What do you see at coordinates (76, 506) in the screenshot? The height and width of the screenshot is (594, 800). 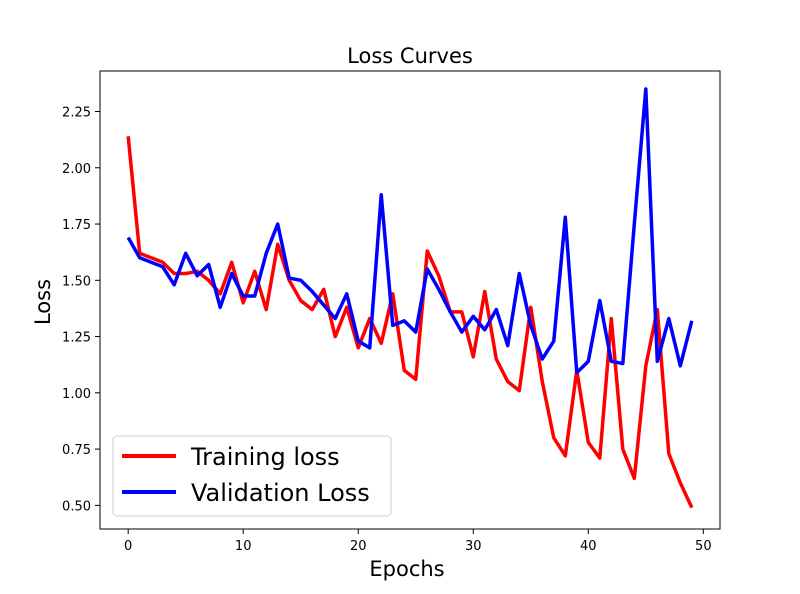 I see `y-tick-label: 0.50` at bounding box center [76, 506].